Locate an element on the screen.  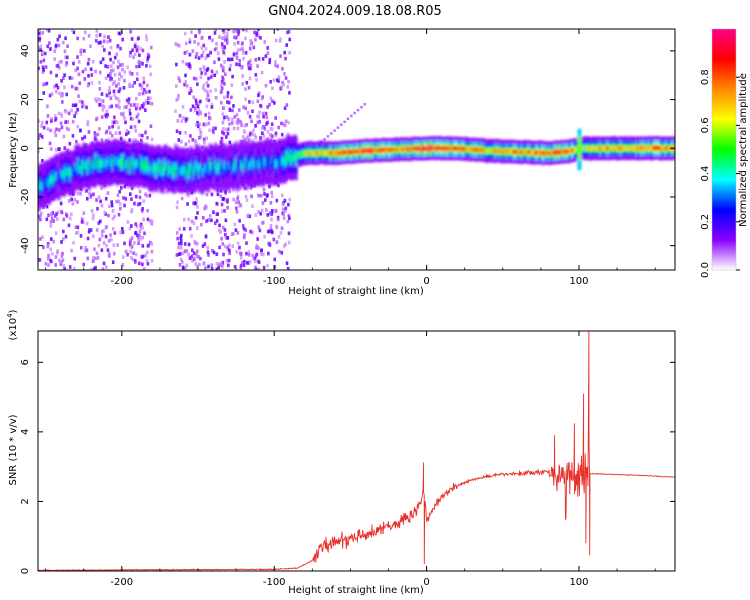
x-tick-label: -200 is located at coordinates (121, 582).